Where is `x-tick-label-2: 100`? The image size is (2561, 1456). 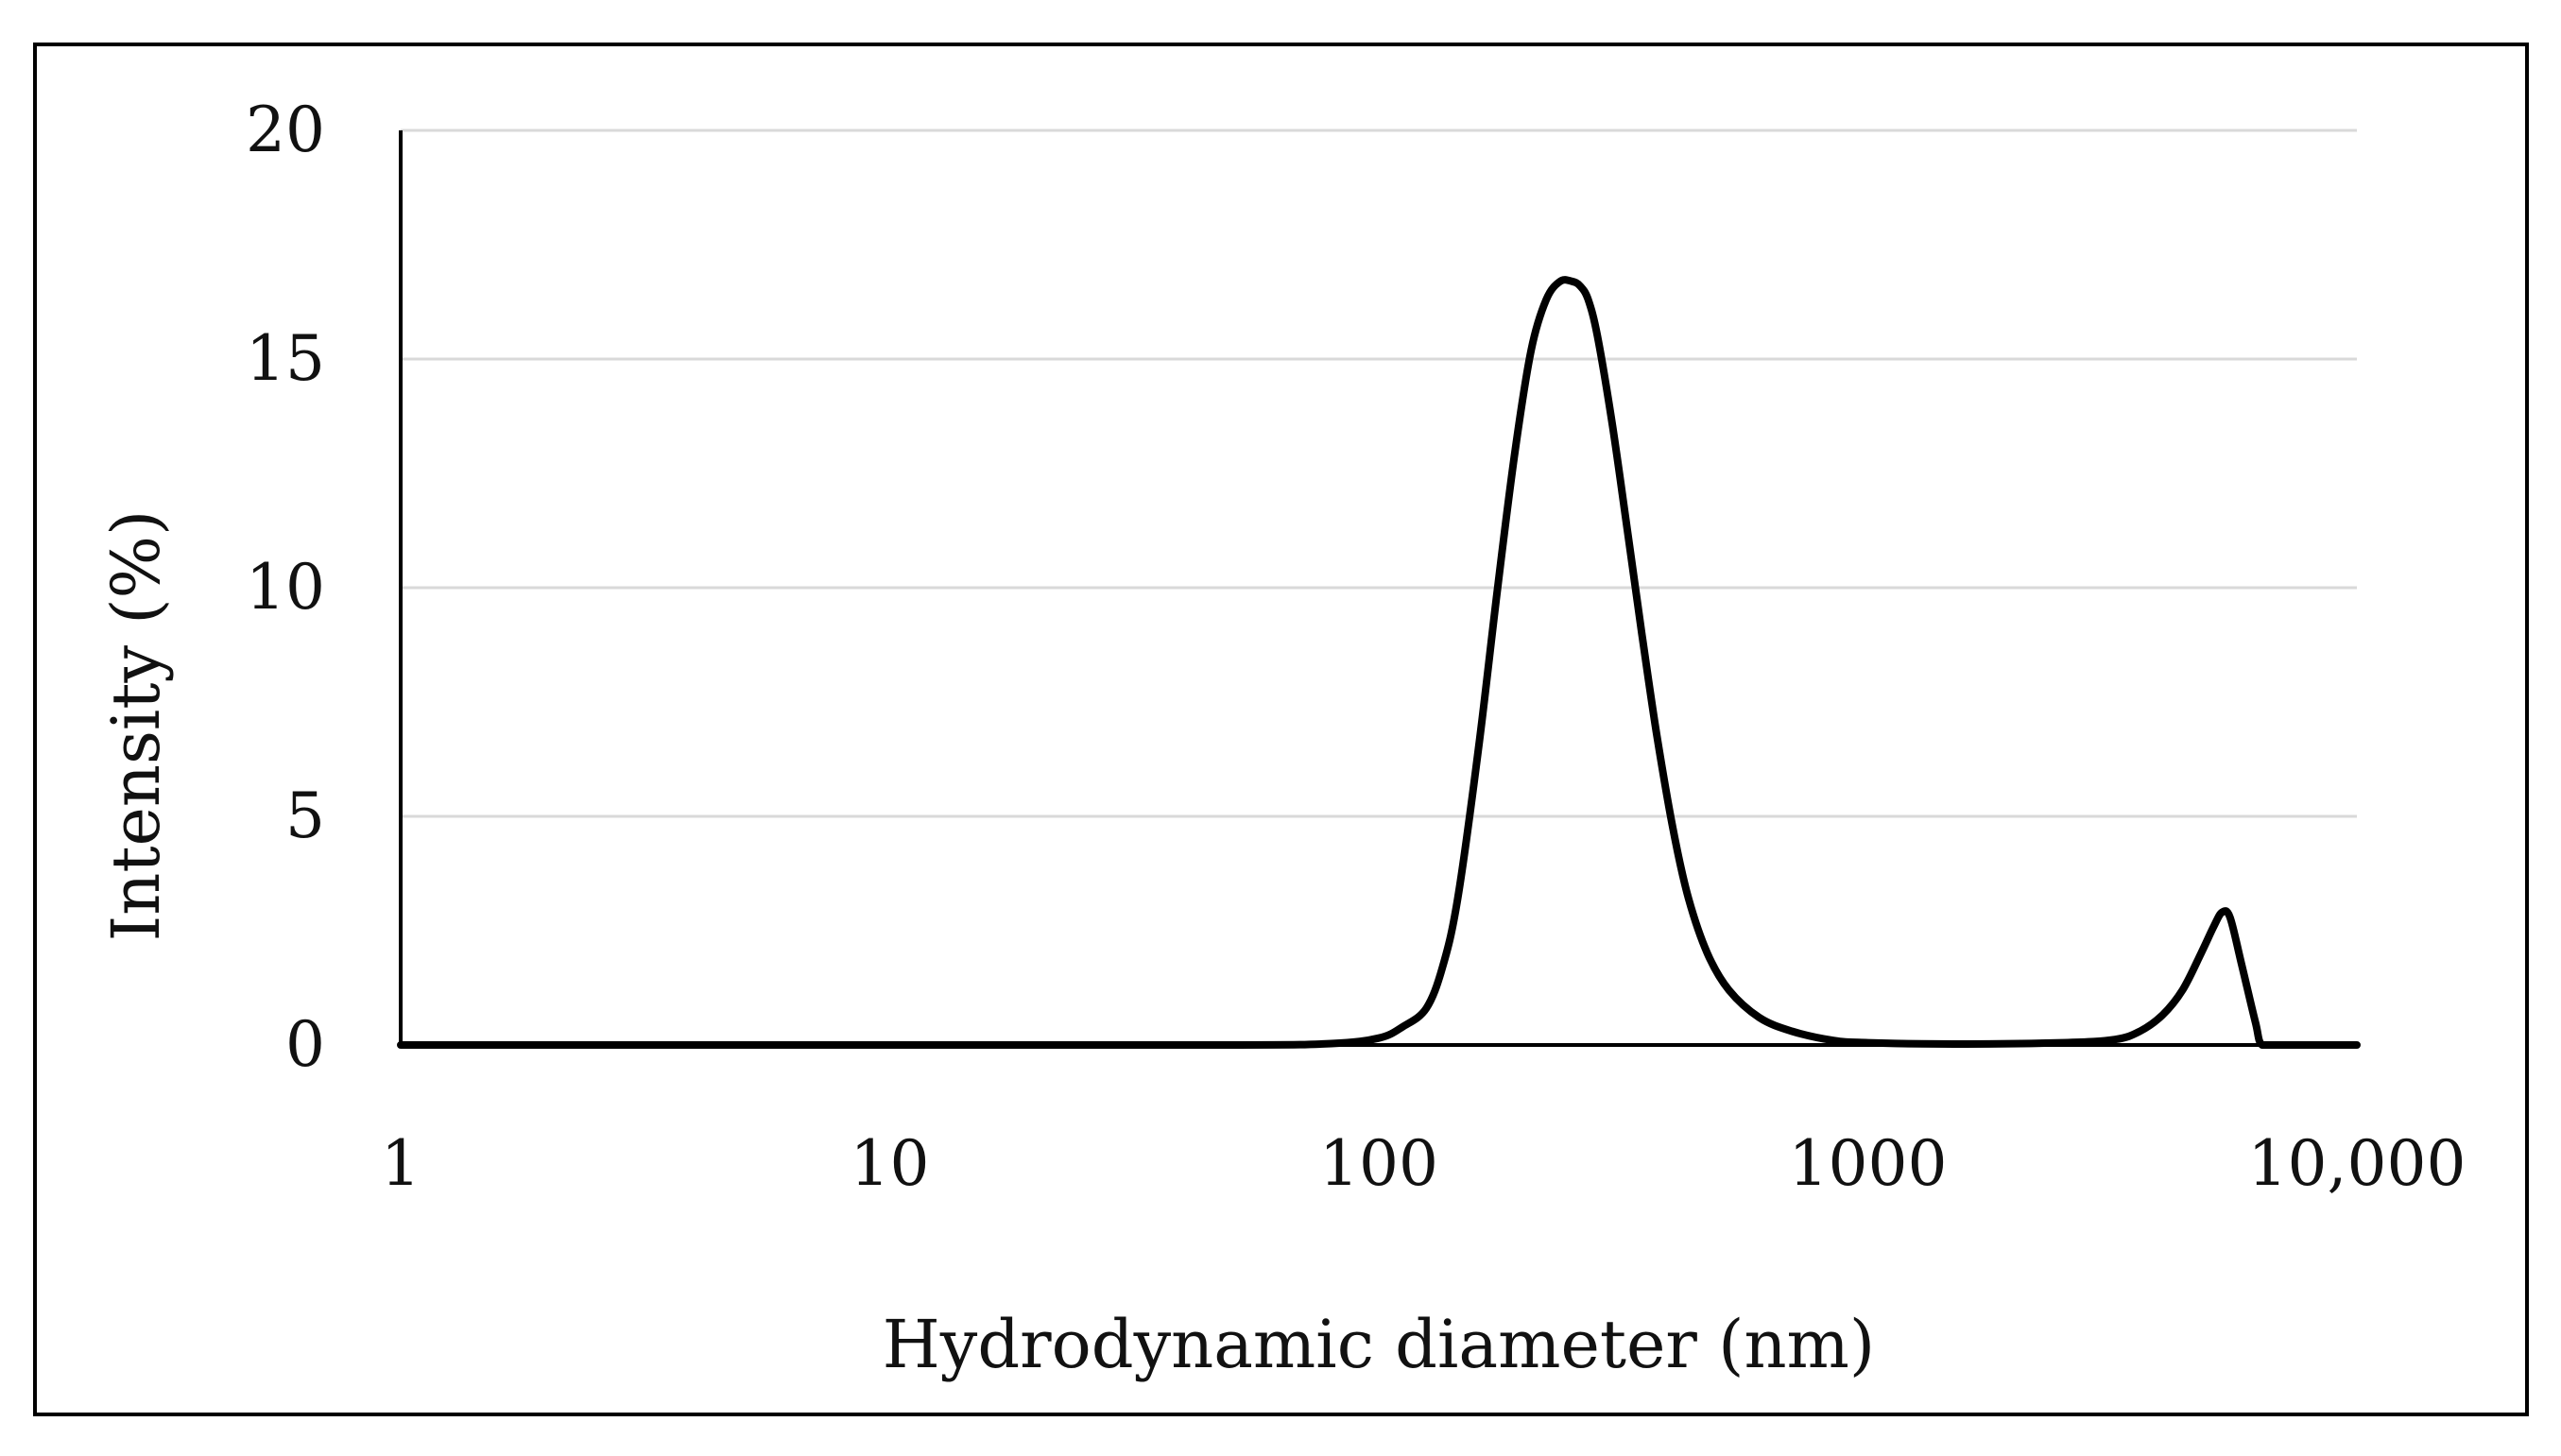
x-tick-label-2: 100 is located at coordinates (1378, 1163).